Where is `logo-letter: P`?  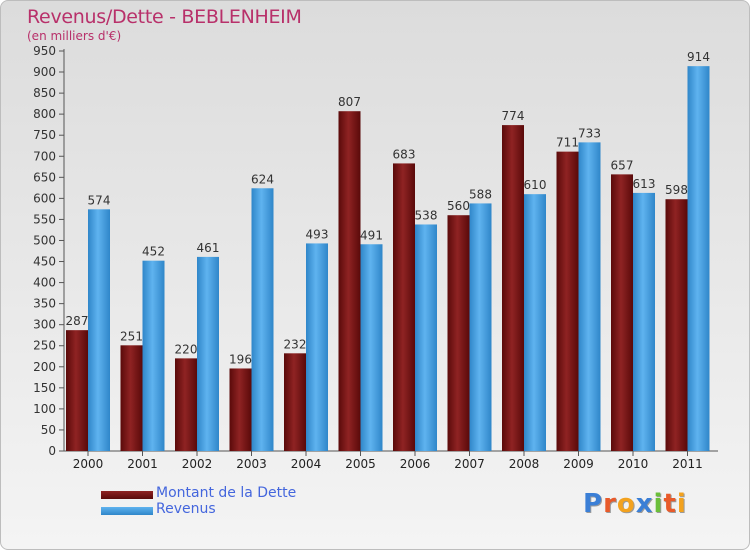
logo-letter: P is located at coordinates (593, 504).